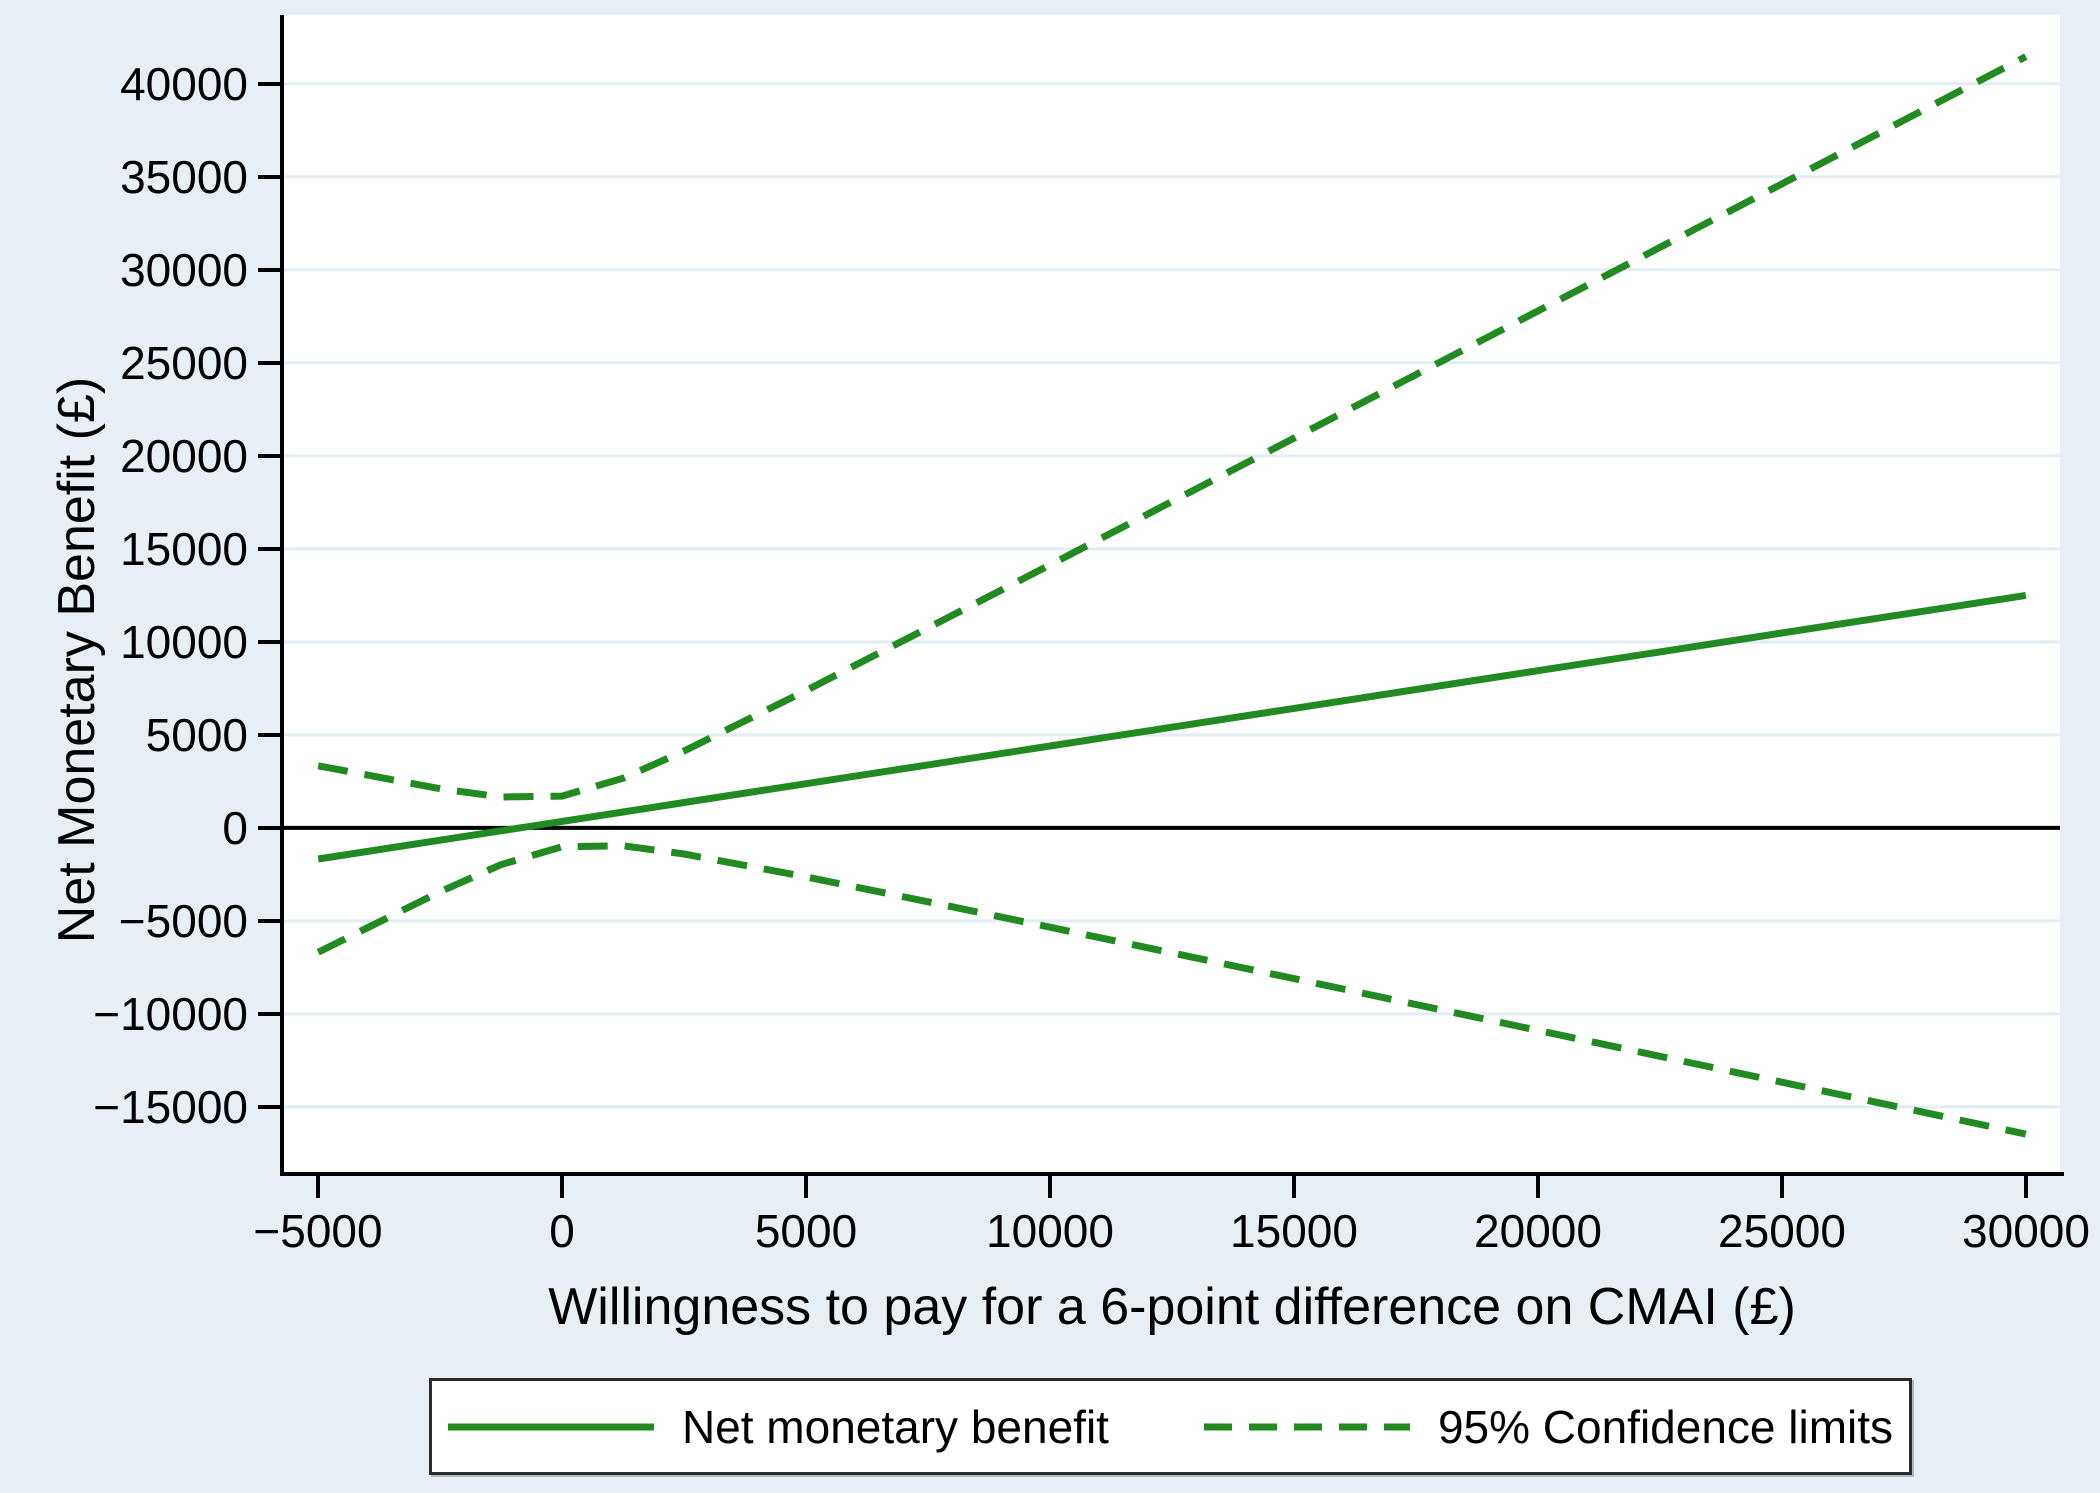 This screenshot has height=1493, width=2100. I want to click on legend-label-nmb: Net monetary benefit, so click(895, 1426).